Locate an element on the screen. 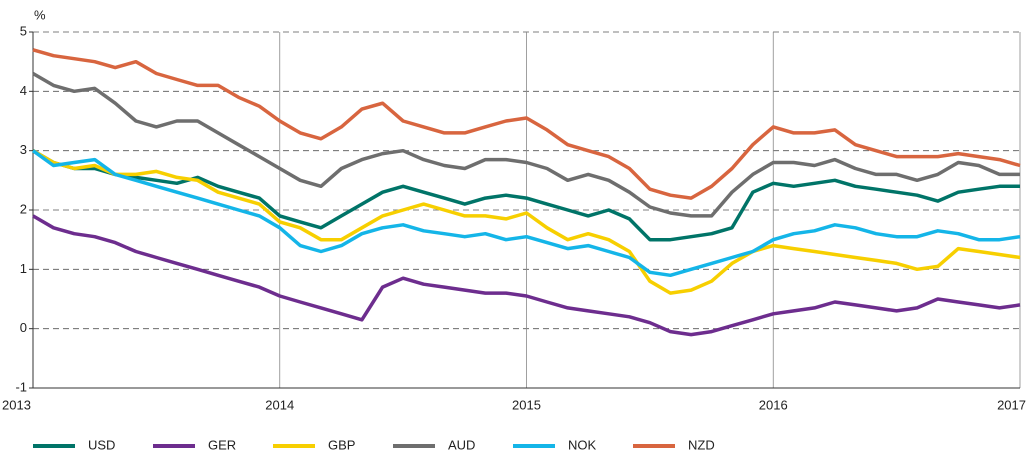  x-tick-label: 2013 is located at coordinates (16, 404).